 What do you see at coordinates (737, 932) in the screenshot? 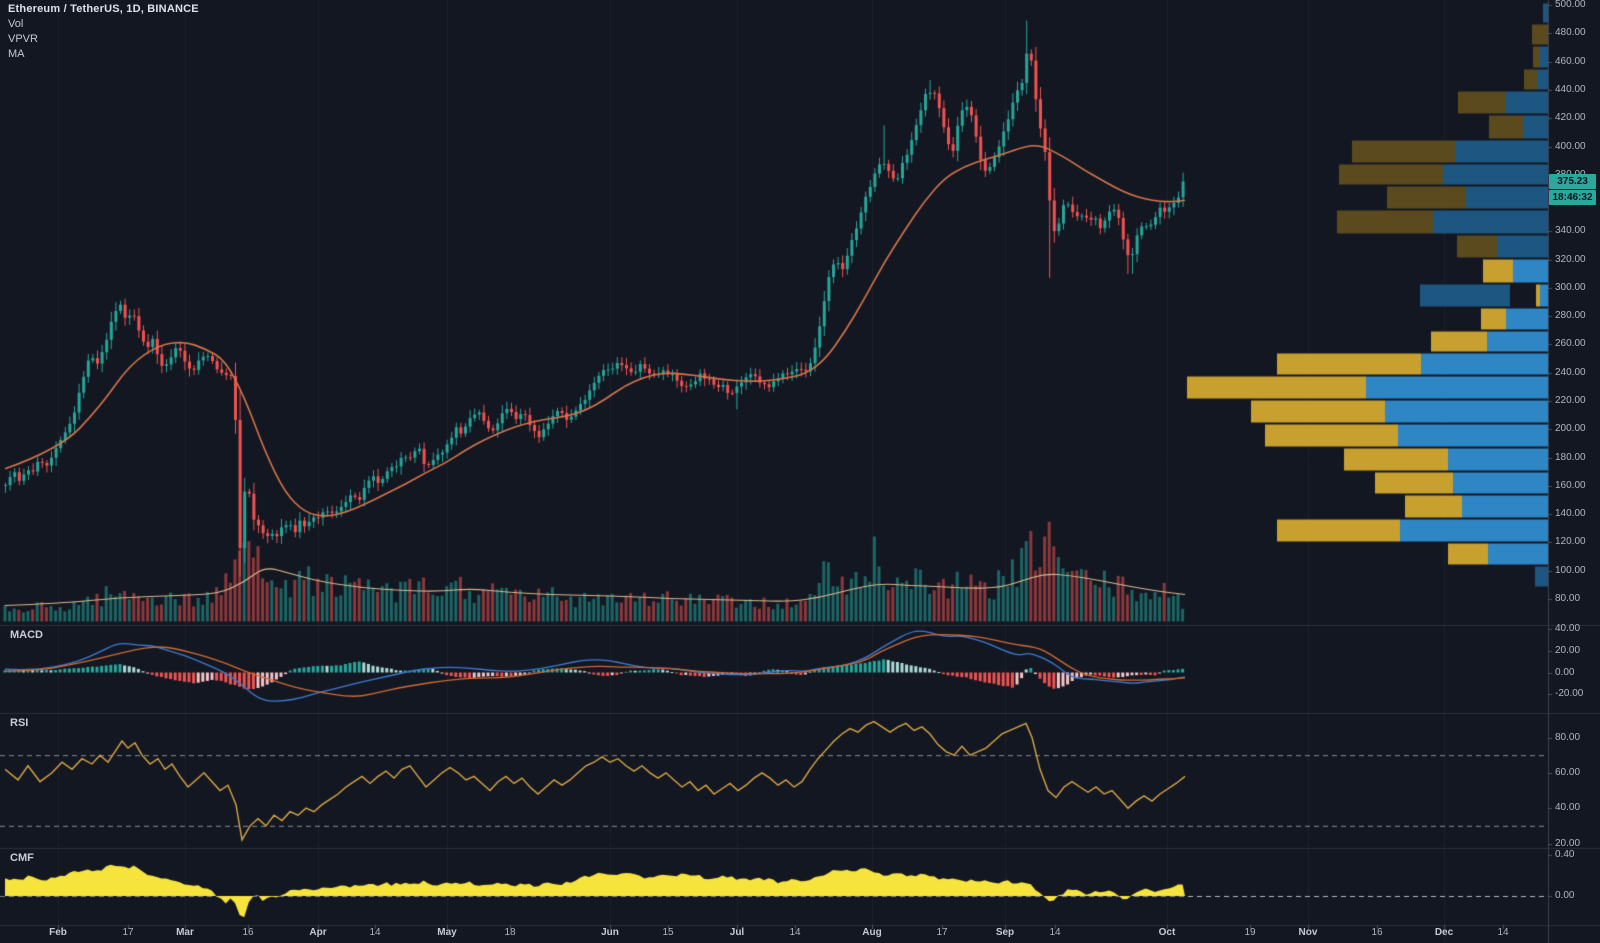
I see `time-axis-label: Jul` at bounding box center [737, 932].